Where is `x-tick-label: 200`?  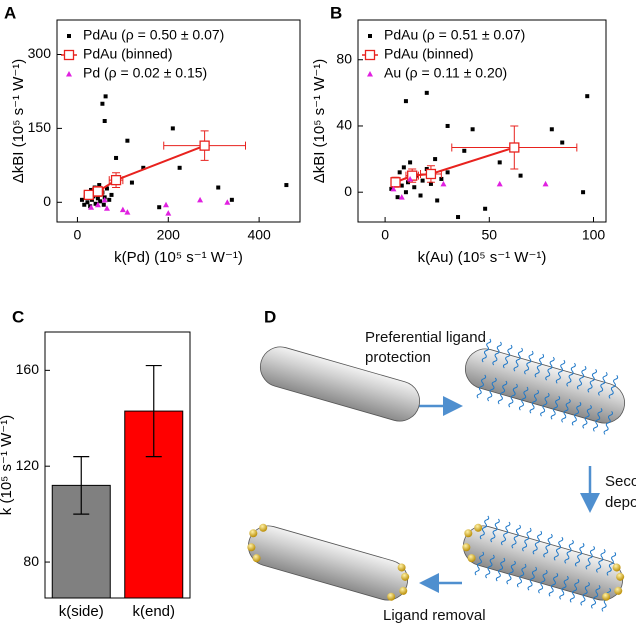
x-tick-label: 200 is located at coordinates (169, 235).